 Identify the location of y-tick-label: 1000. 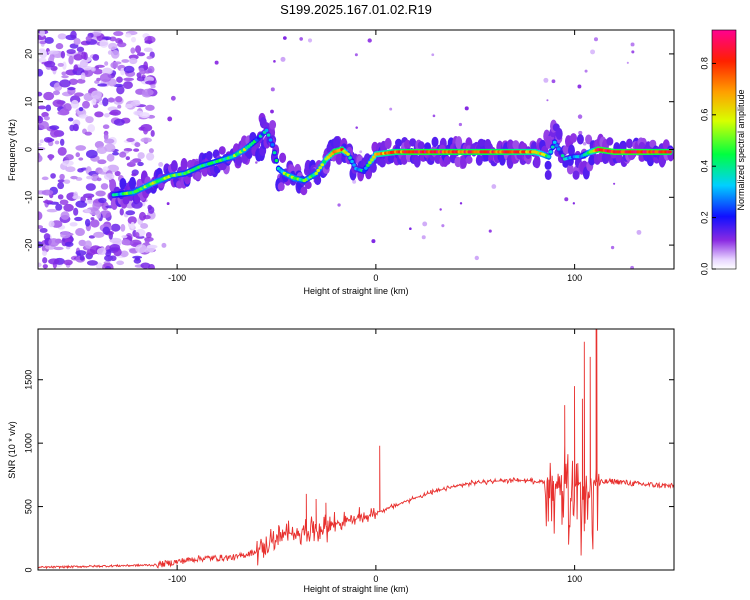
(28, 443).